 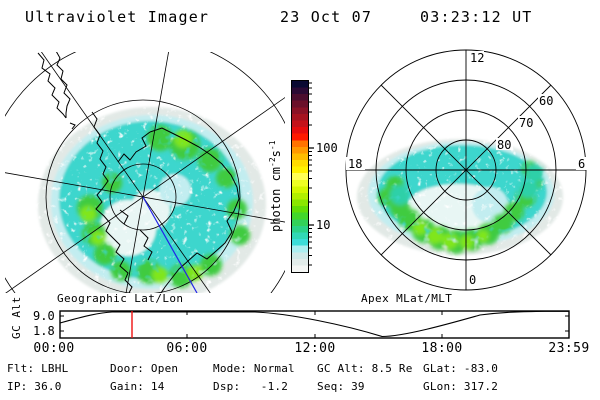 I want to click on strip-ytick-top: 9.0, so click(x=44, y=316).